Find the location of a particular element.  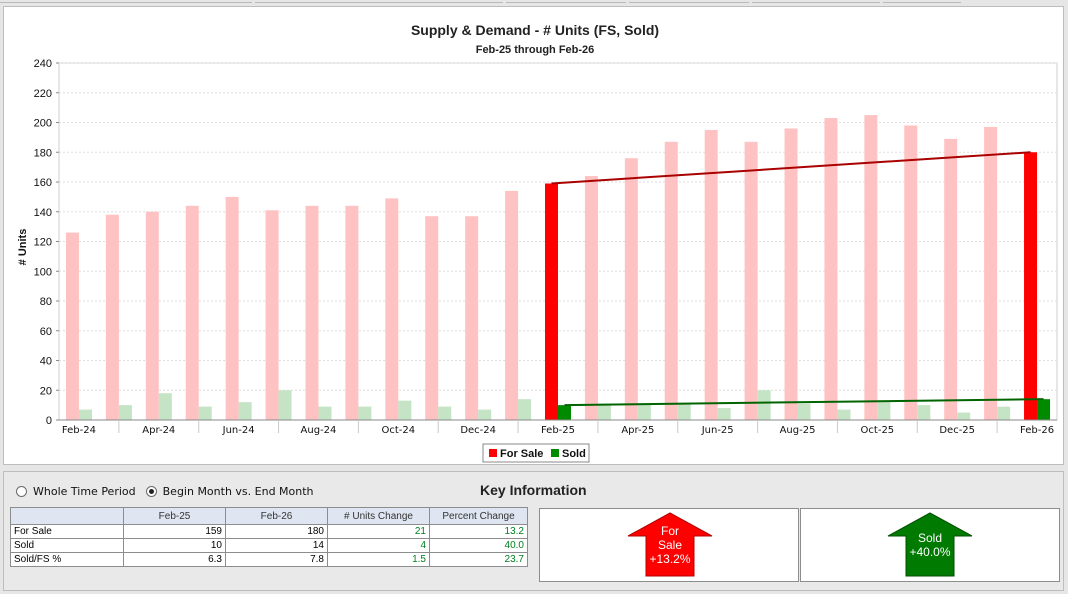

y-tick-label: 220 is located at coordinates (43, 94).